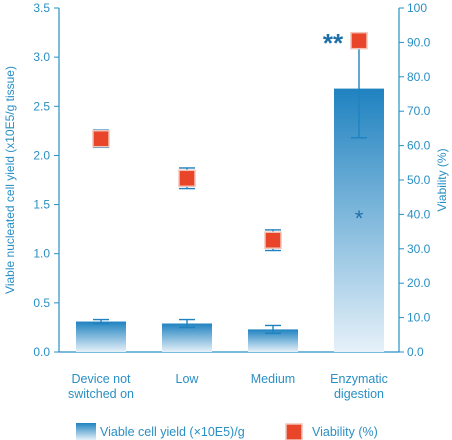  I want to click on legend-bar-label: Viable cell yield (×10E5)/g, so click(172, 432).